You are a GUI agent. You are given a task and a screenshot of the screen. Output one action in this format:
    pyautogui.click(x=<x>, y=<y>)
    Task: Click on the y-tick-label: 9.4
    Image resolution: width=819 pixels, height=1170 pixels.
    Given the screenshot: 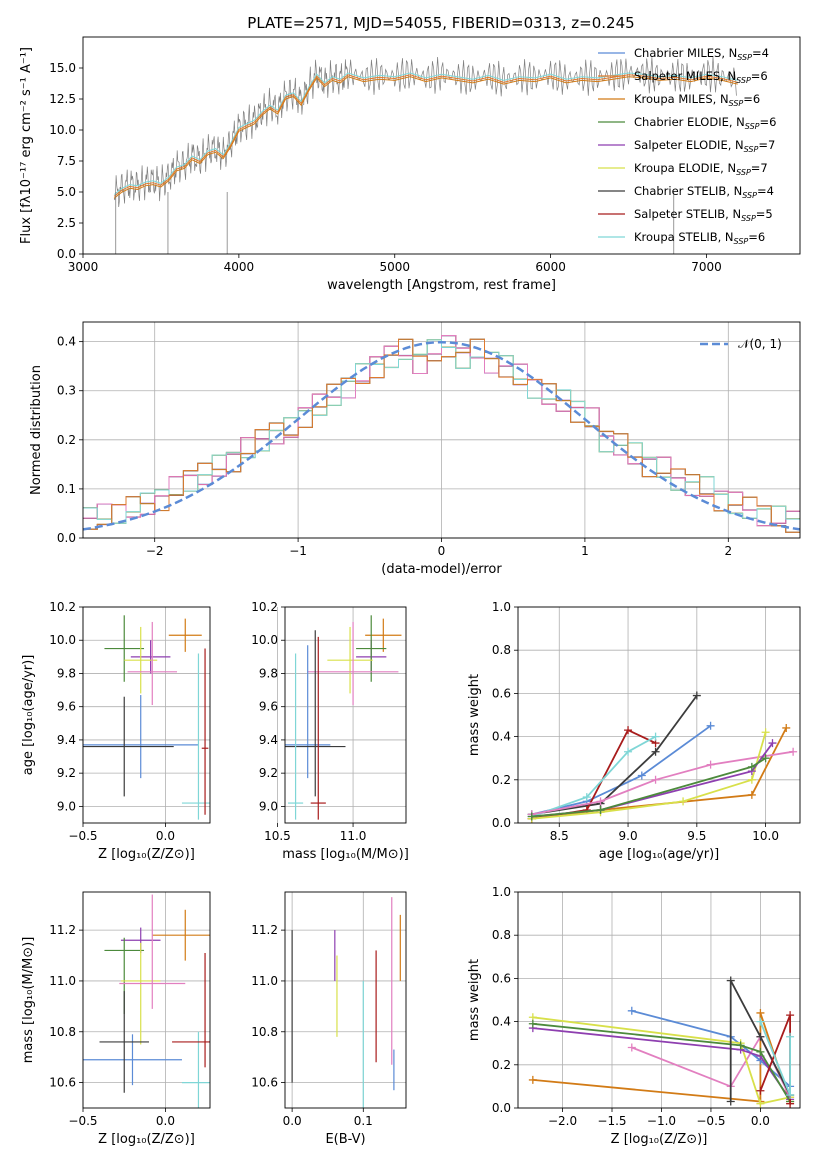 What is the action you would take?
    pyautogui.click(x=66, y=740)
    